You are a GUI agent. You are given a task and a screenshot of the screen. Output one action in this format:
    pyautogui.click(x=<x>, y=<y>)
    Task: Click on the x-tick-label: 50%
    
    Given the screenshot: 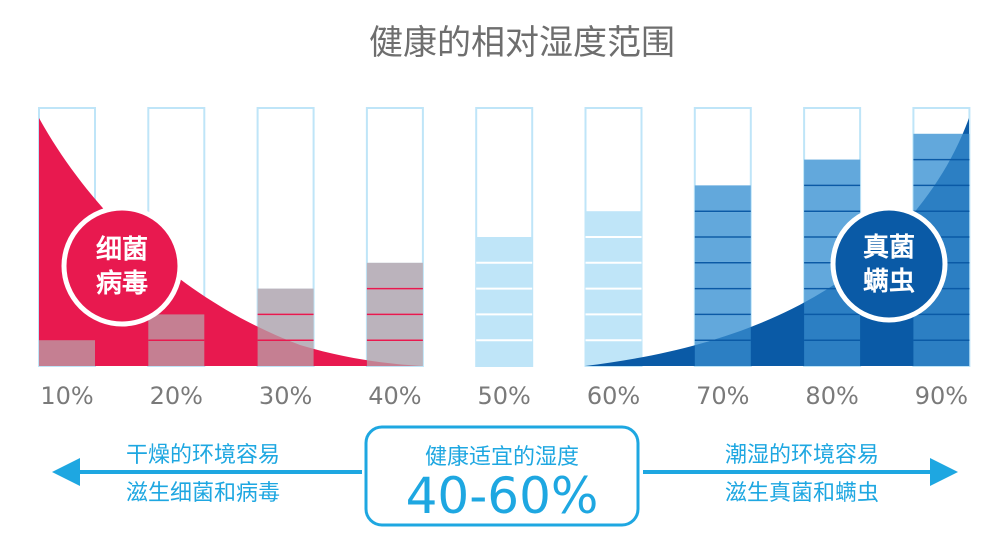 What is the action you would take?
    pyautogui.click(x=504, y=396)
    